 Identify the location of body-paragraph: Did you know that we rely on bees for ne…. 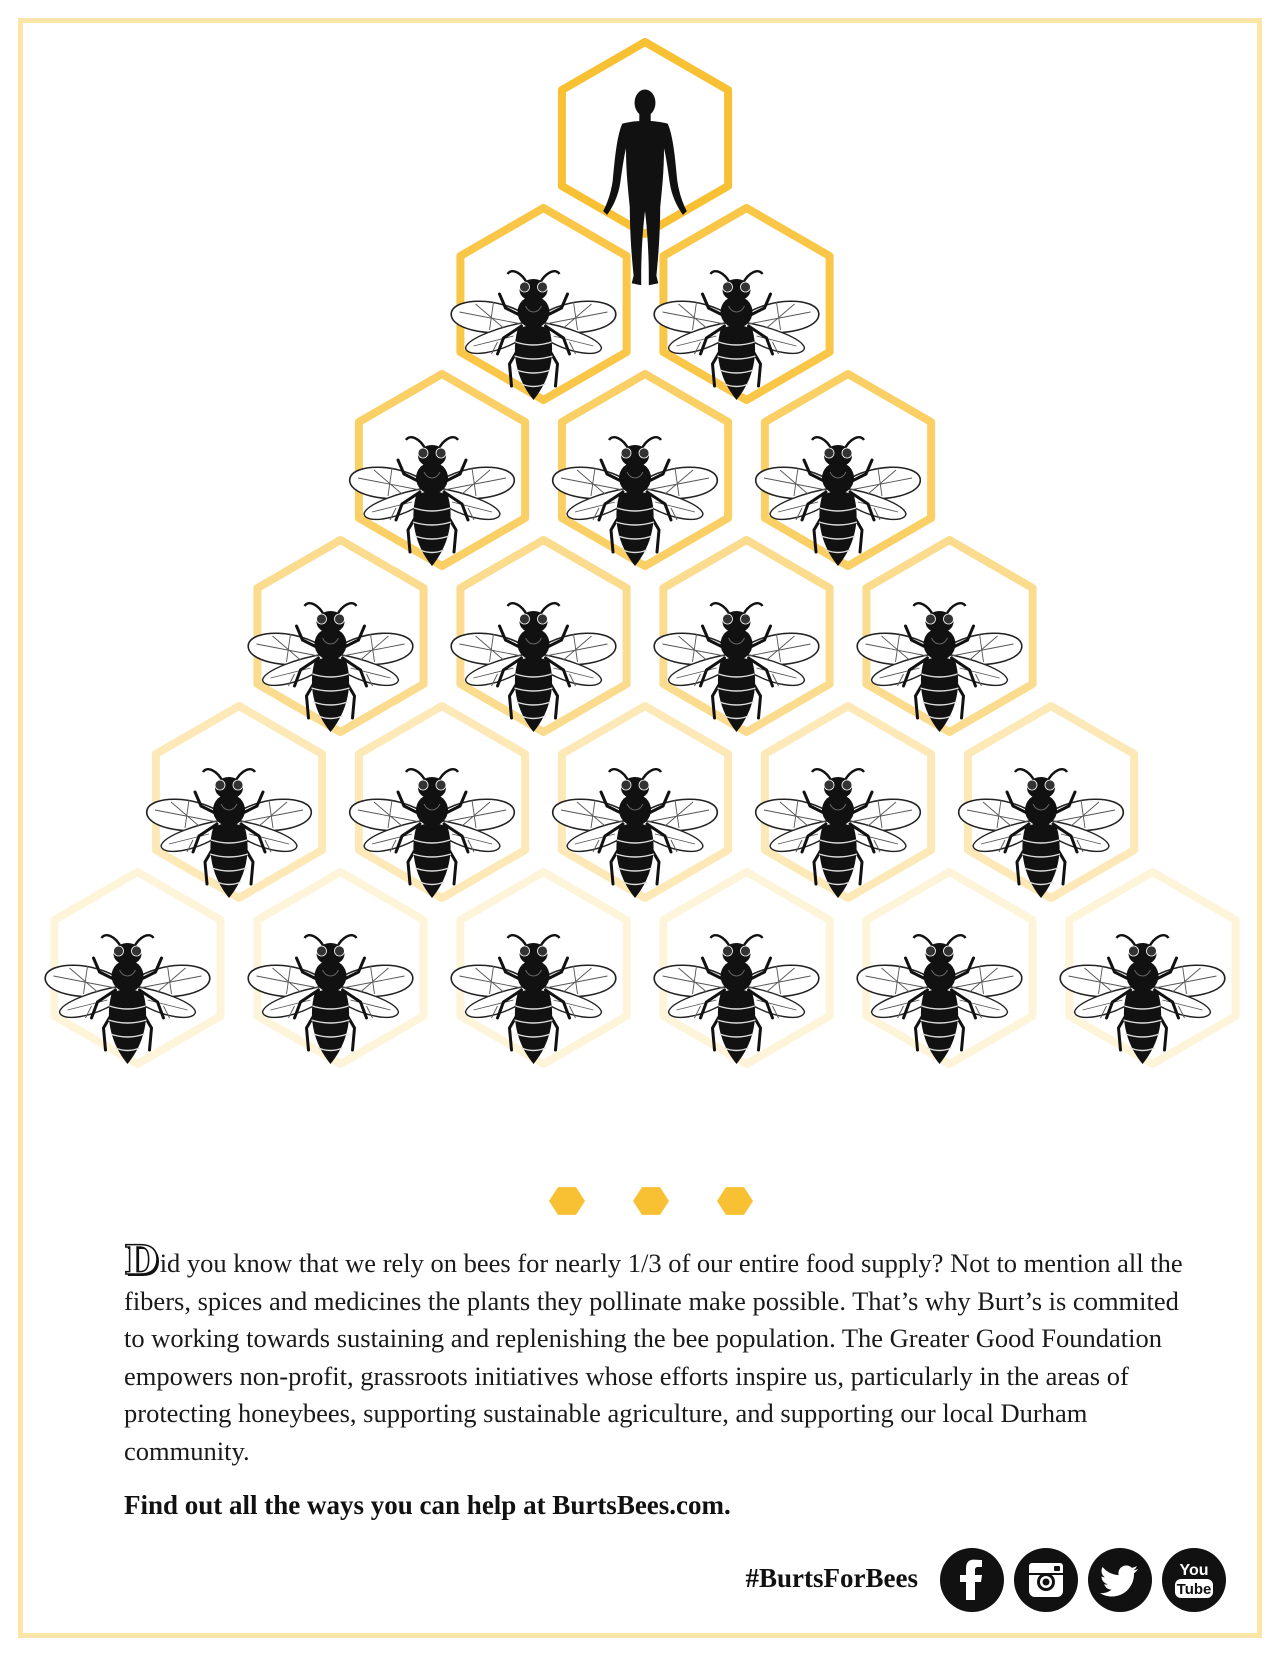
(663, 1354).